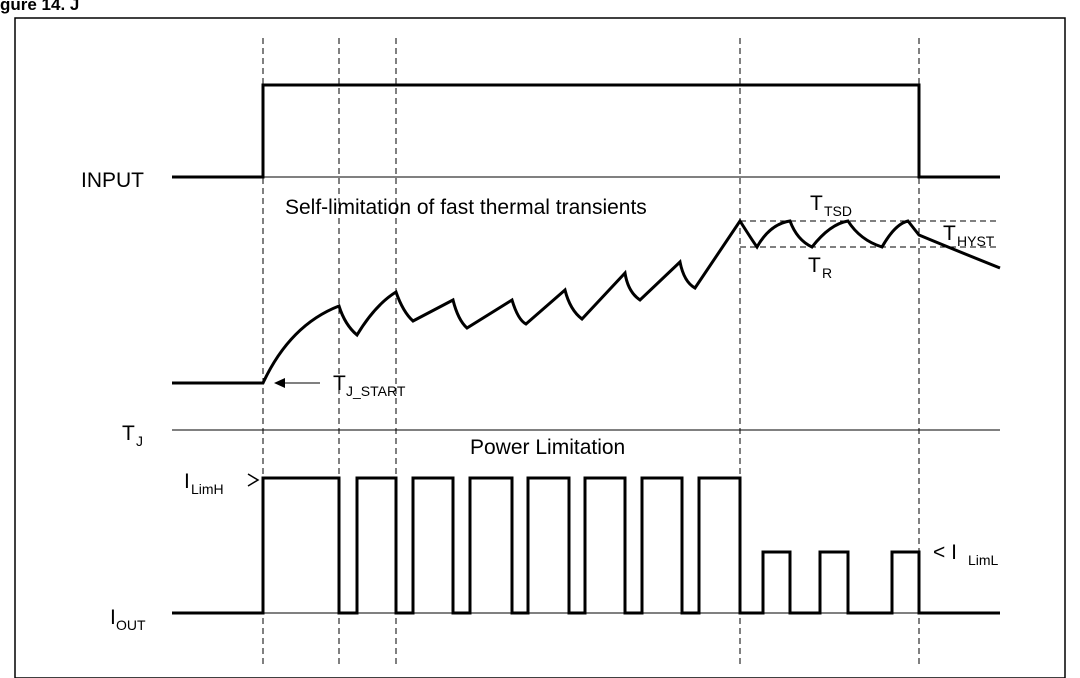 The height and width of the screenshot is (678, 1080). I want to click on t-j-start-label: T J_START, so click(369, 385).